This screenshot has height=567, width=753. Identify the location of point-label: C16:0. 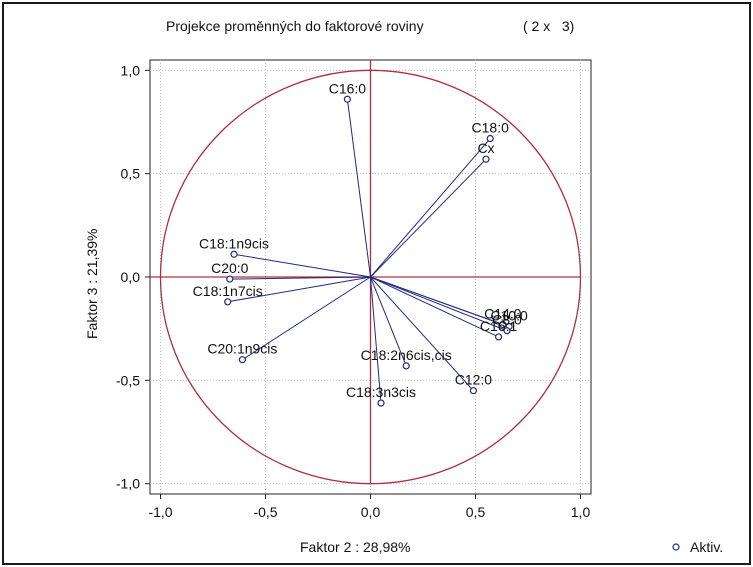
(348, 88).